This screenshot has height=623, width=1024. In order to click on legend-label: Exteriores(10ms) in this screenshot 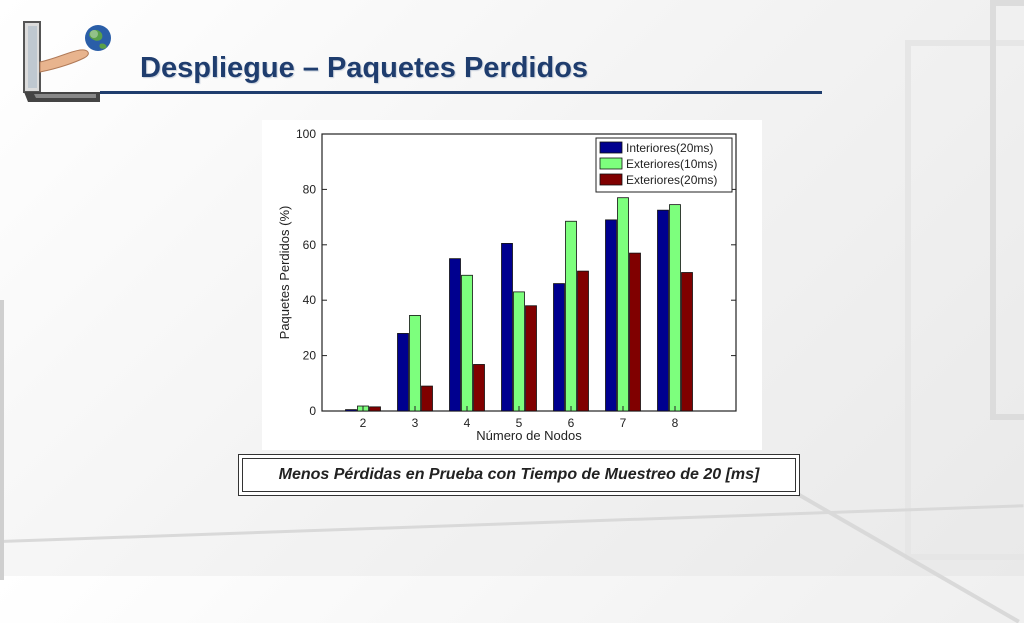, I will do `click(671, 164)`.